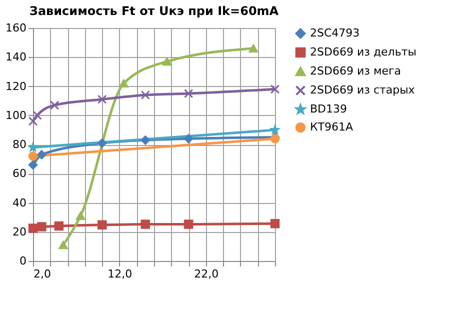 This screenshot has height=322, width=467. Describe the element at coordinates (206, 274) in the screenshot. I see `x-tick-label: 22,0` at that location.